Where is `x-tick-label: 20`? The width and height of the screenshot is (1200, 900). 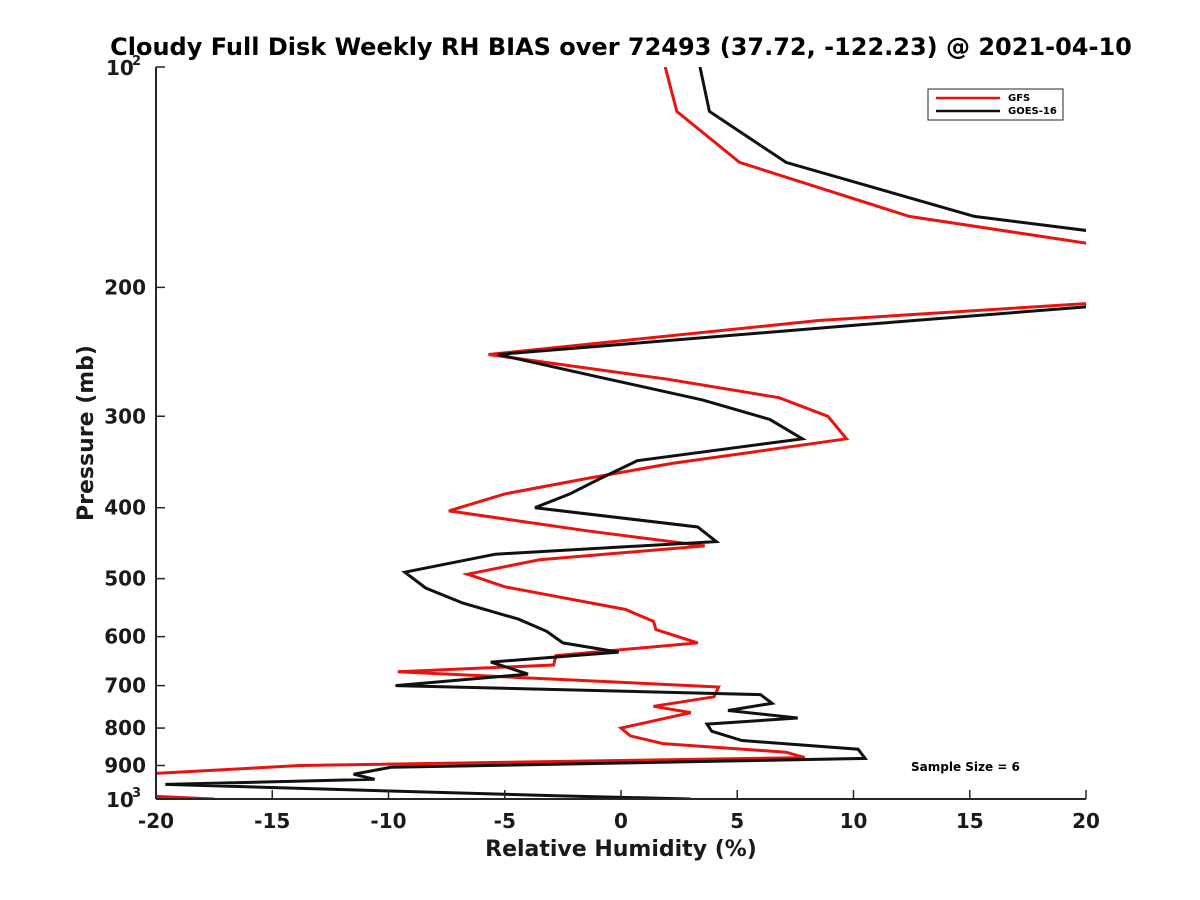 x-tick-label: 20 is located at coordinates (1086, 821).